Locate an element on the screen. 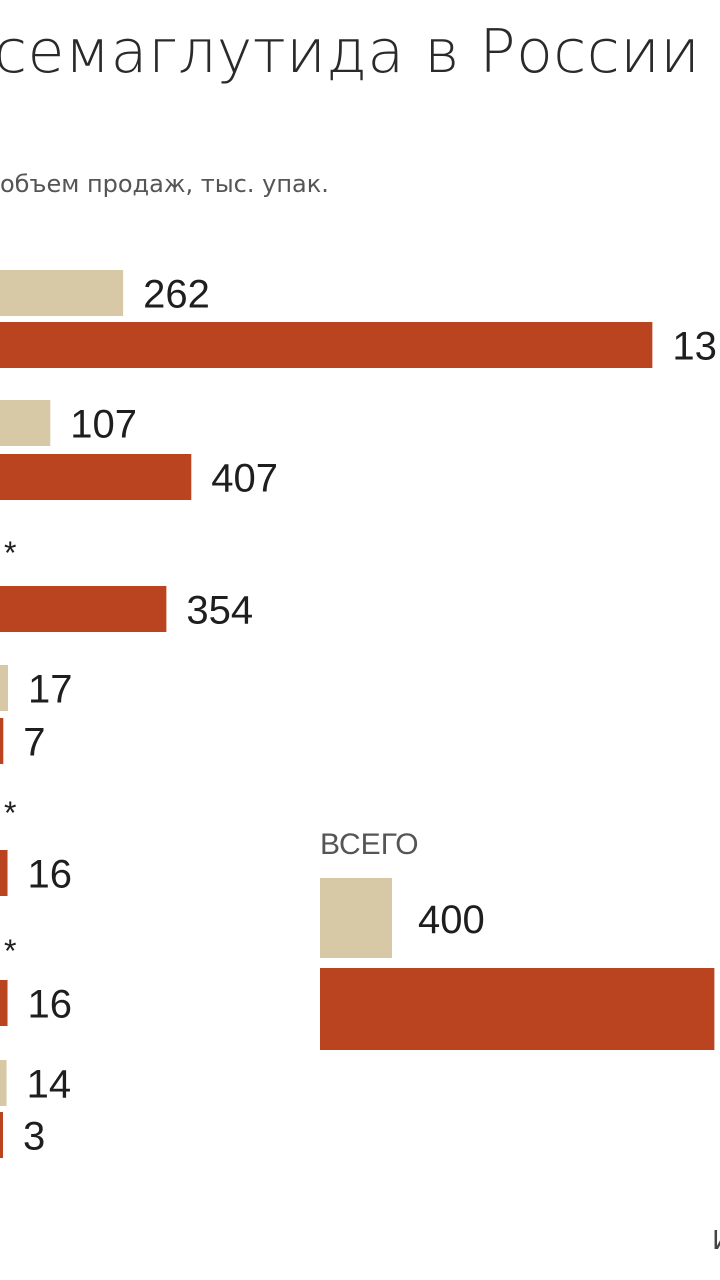  source-note: И is located at coordinates (716, 1241).